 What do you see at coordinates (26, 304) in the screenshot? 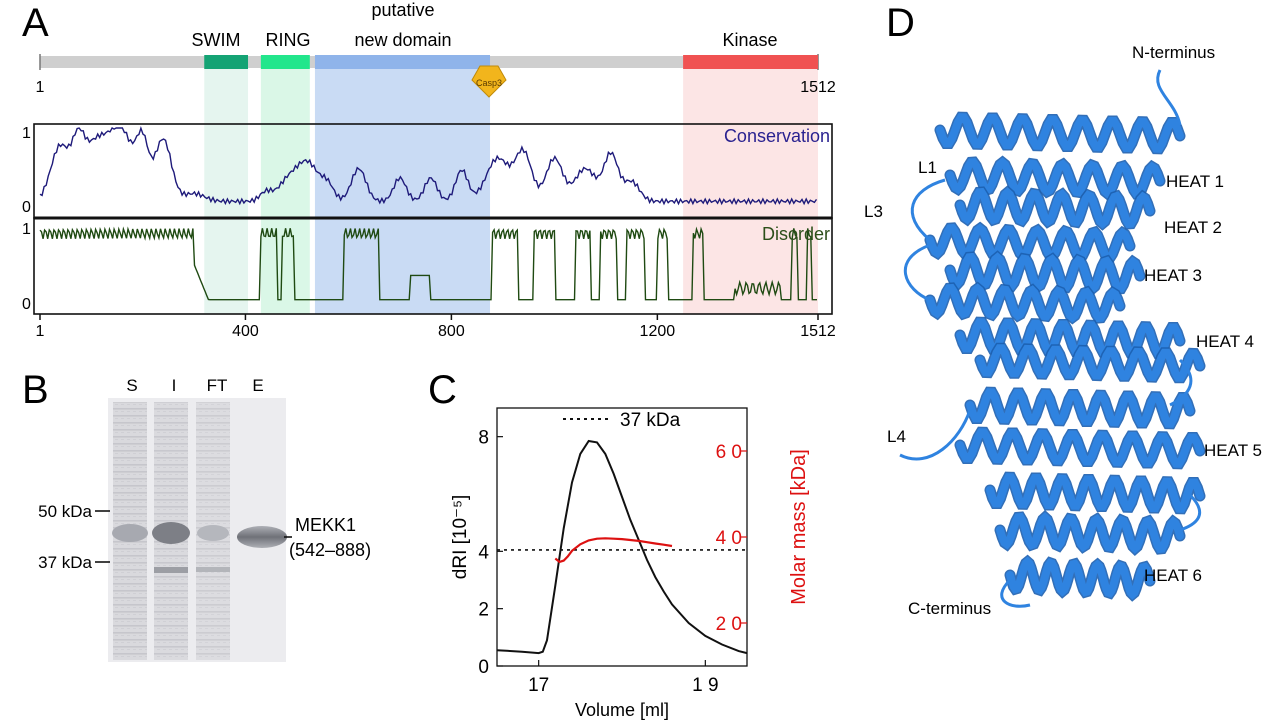
I see `disorder-ytick-0: 0` at bounding box center [26, 304].